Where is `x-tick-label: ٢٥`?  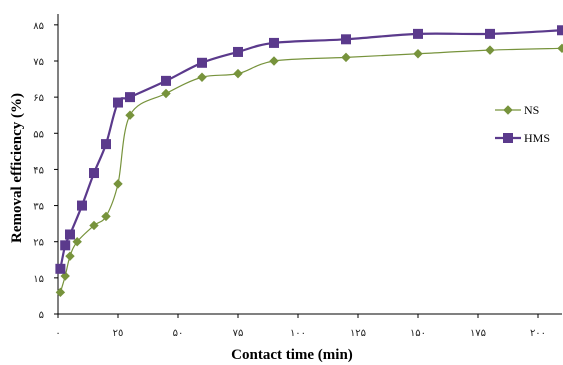
x-tick-label: ٢٥ is located at coordinates (118, 333).